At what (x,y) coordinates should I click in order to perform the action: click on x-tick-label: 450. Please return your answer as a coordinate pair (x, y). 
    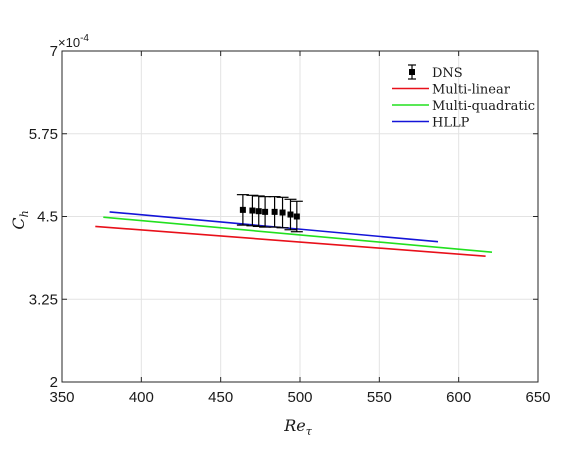
    Looking at the image, I should click on (220, 397).